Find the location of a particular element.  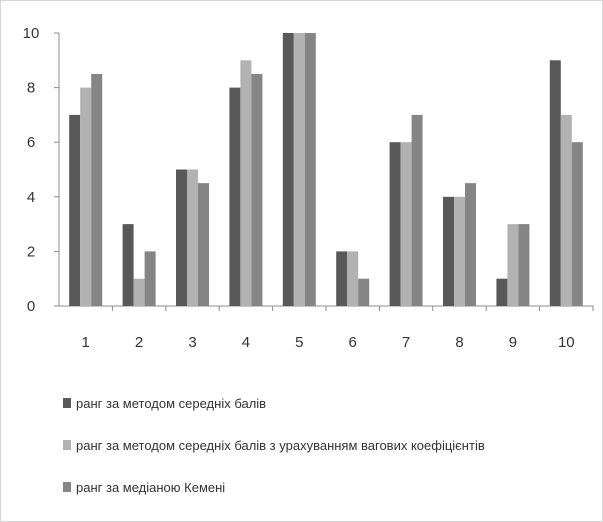

y-tick-label: 4 is located at coordinates (31, 197).